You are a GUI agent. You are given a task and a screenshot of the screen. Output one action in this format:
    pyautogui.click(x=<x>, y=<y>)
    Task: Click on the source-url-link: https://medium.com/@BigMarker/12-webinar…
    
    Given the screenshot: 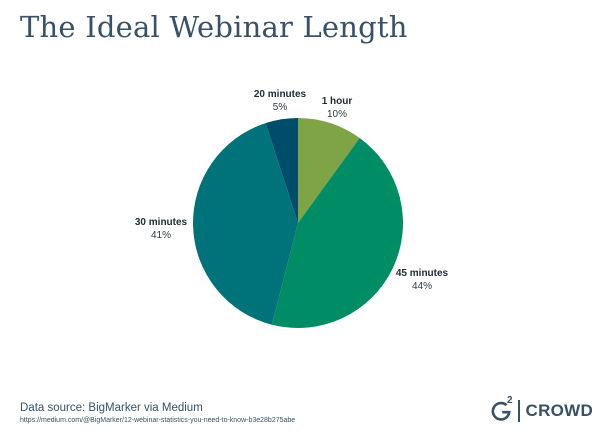 What is the action you would take?
    pyautogui.click(x=158, y=420)
    